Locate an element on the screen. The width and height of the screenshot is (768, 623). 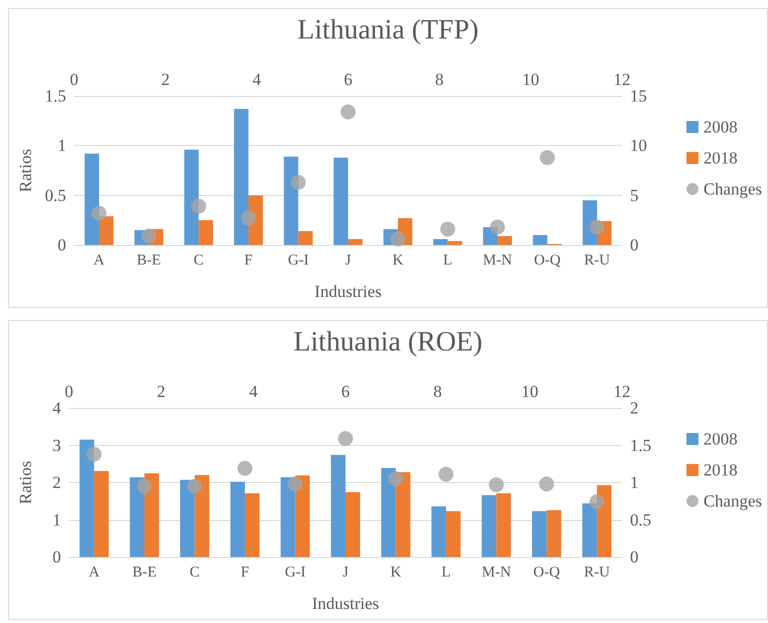
chart-title: Lithuania (ROE) is located at coordinates (388, 342).